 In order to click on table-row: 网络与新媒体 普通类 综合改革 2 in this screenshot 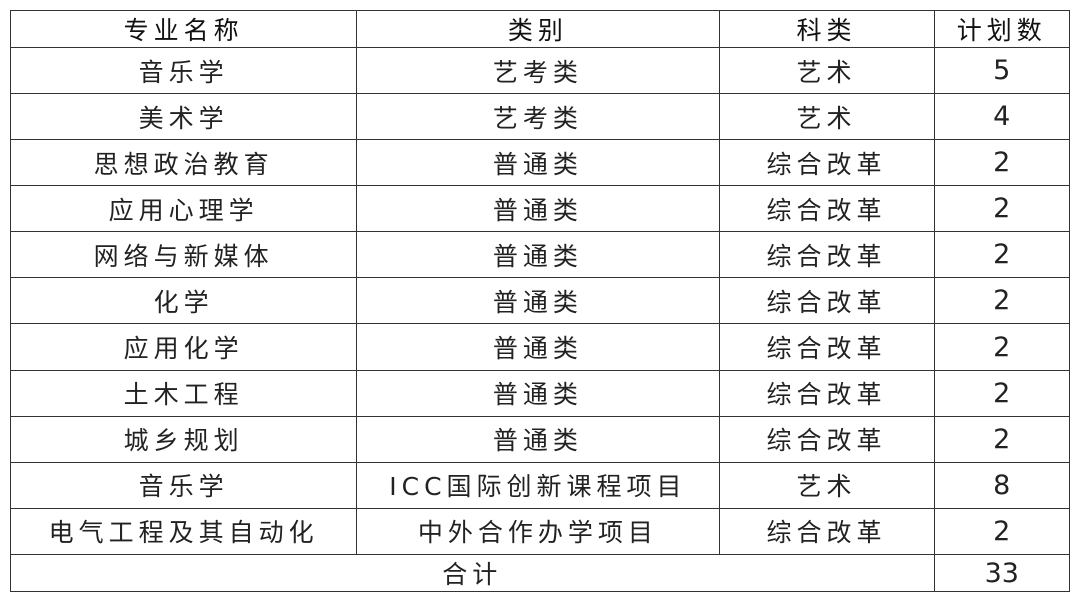, I will do `click(540, 255)`.